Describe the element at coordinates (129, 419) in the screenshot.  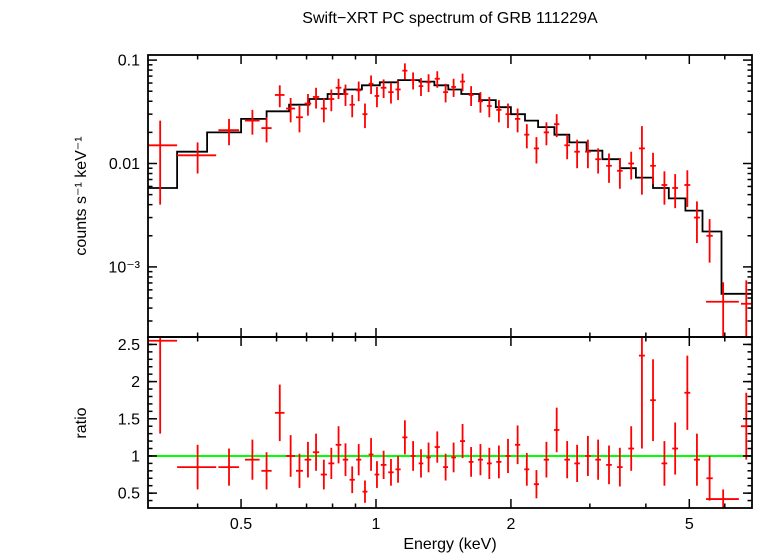
I see `svg-text: 1.5` at that location.